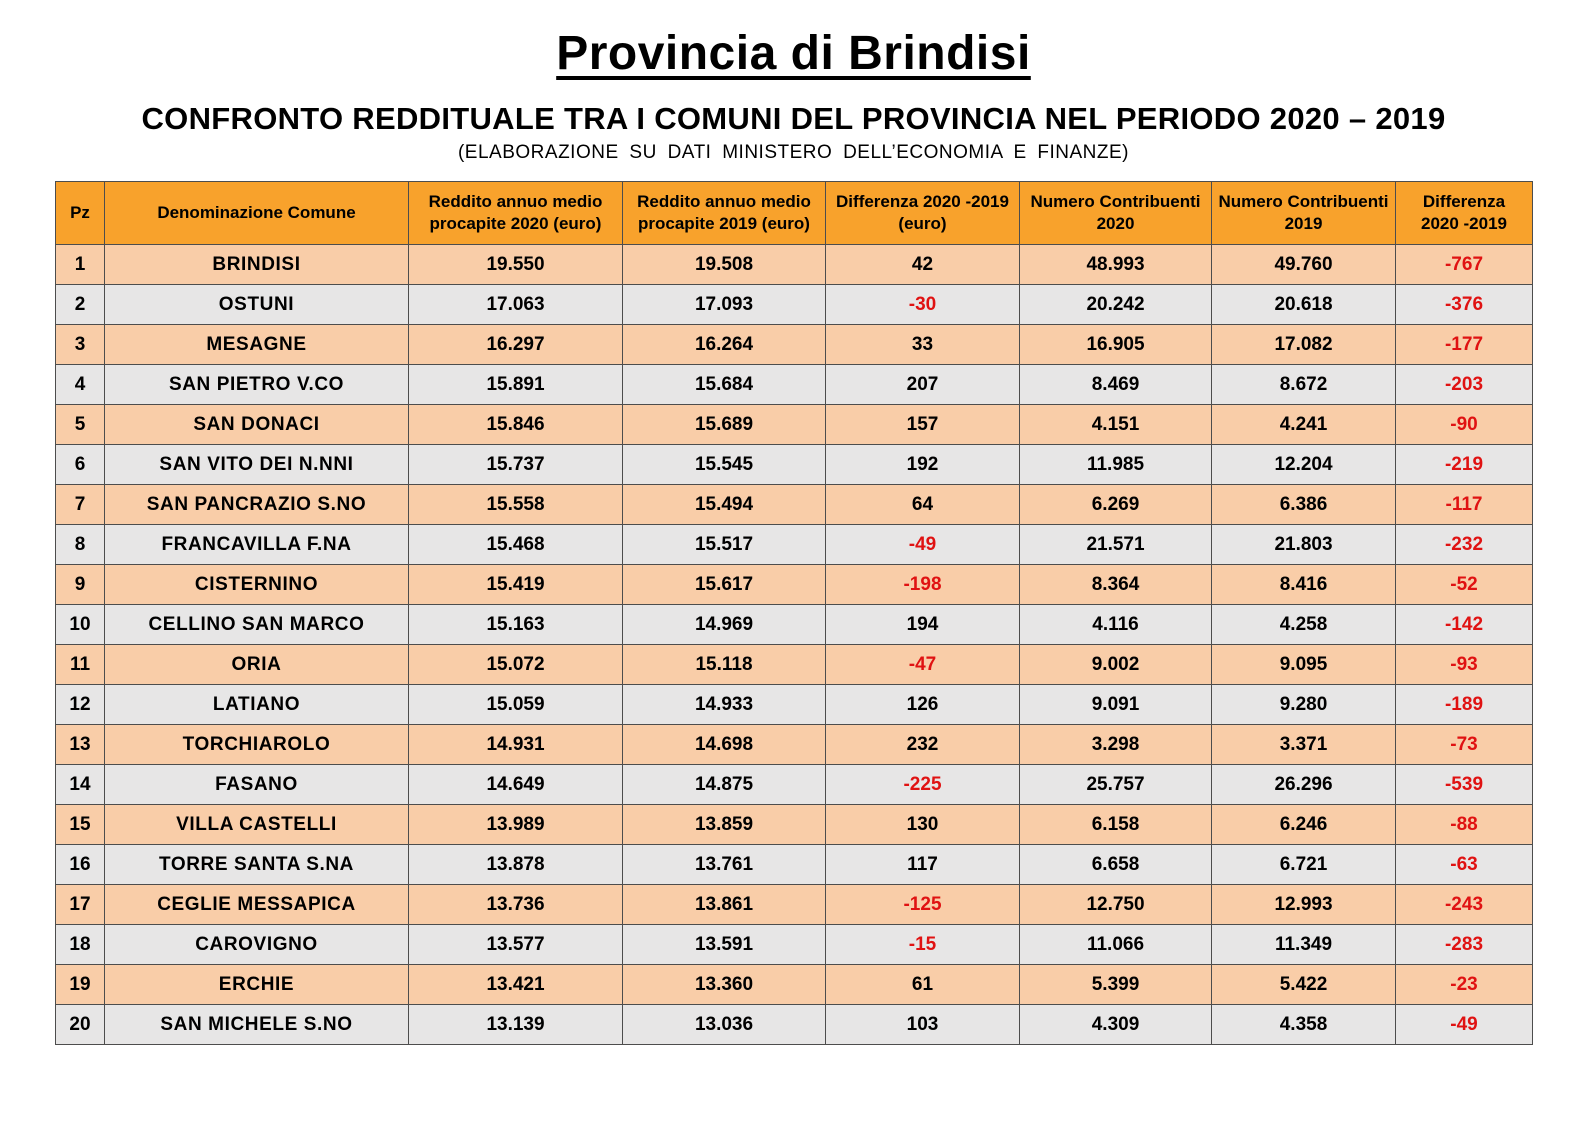  What do you see at coordinates (724, 544) in the screenshot?
I see `reddito-2019-cell: 15.517` at bounding box center [724, 544].